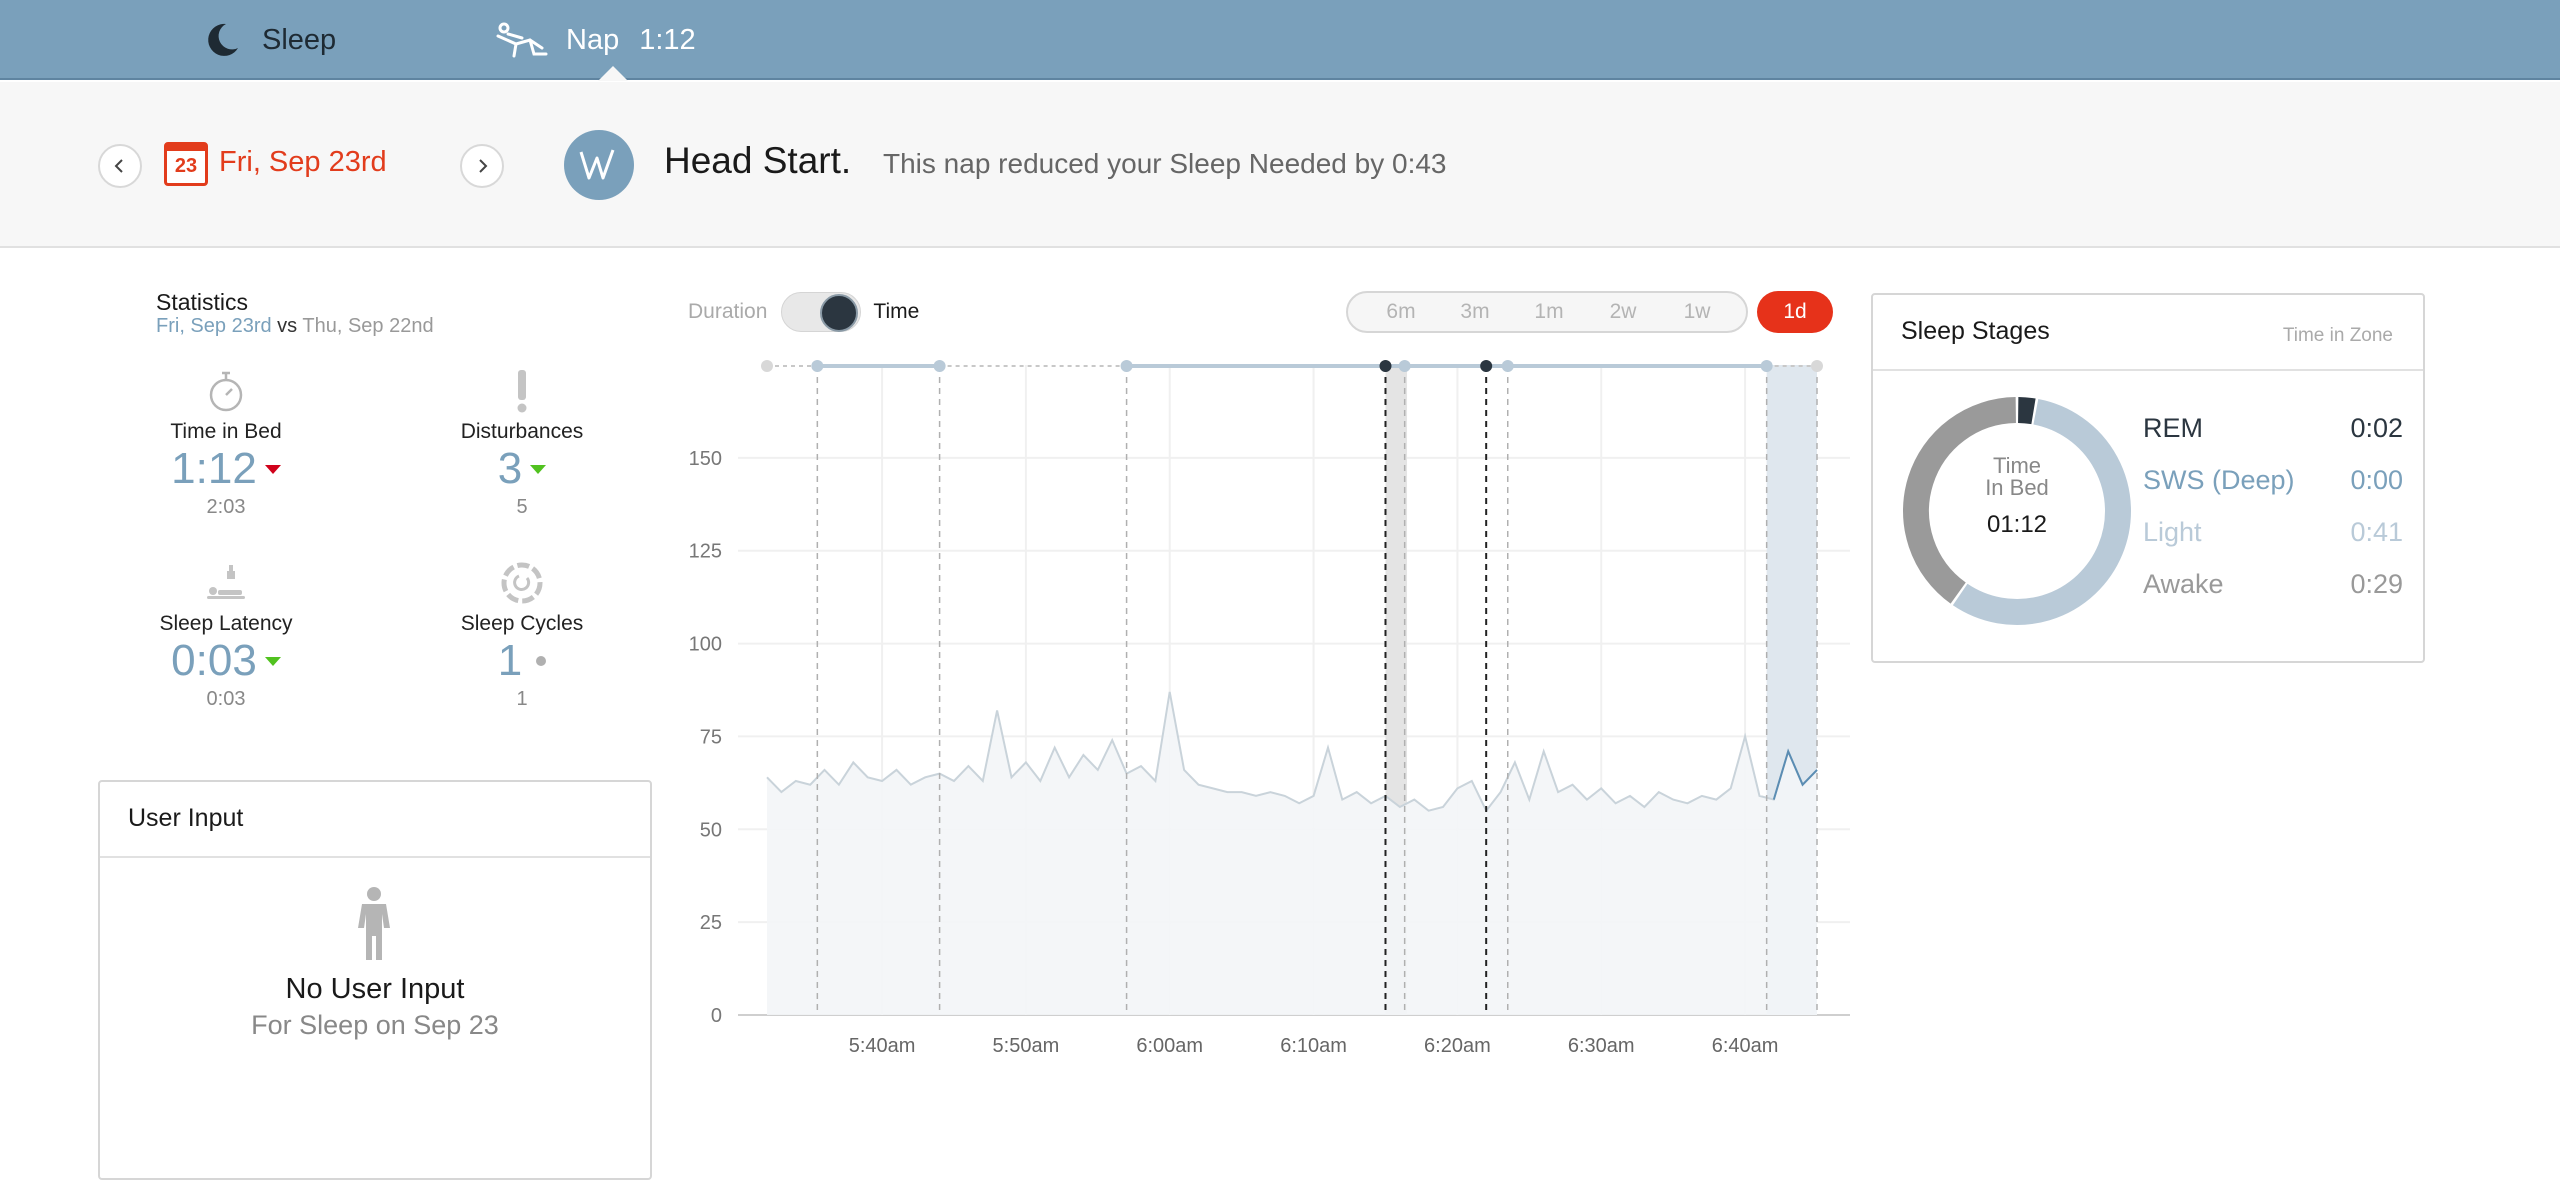 This screenshot has width=2560, height=1180. What do you see at coordinates (716, 1016) in the screenshot?
I see `y-tick-label: 0` at bounding box center [716, 1016].